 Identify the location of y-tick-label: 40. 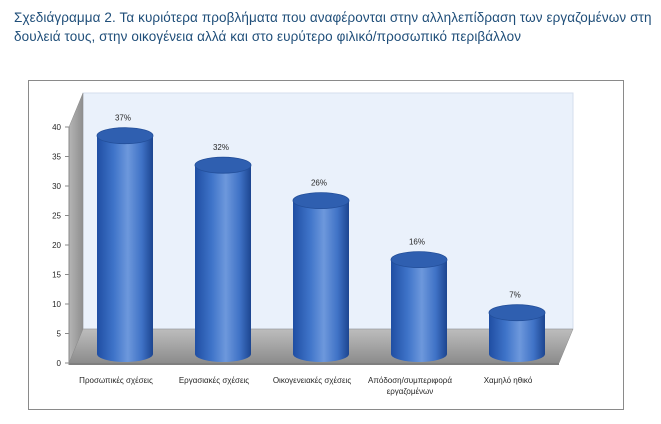
(56, 127).